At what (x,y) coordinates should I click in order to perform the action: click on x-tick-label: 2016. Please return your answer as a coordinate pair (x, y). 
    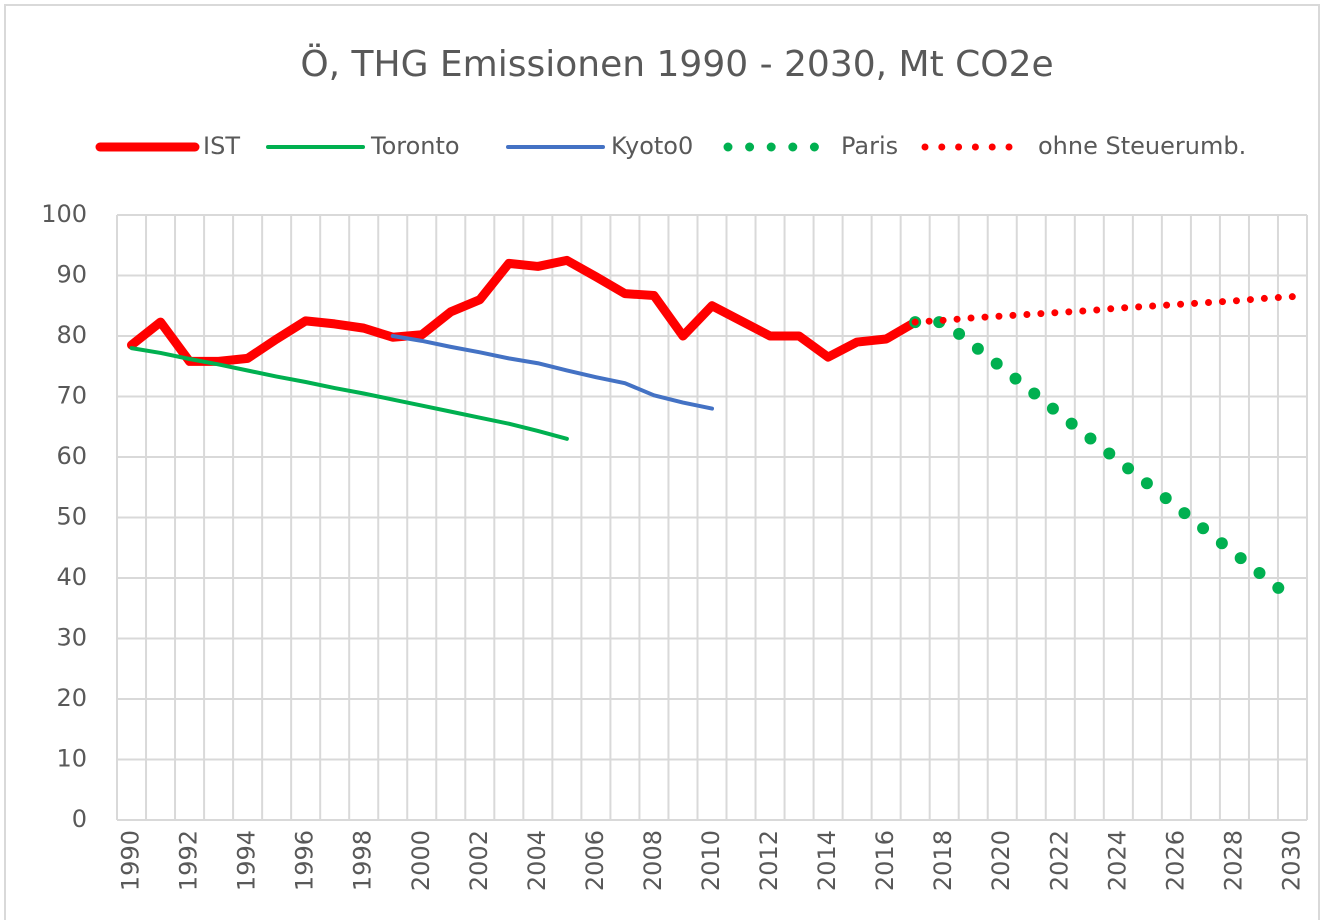
    Looking at the image, I should click on (885, 860).